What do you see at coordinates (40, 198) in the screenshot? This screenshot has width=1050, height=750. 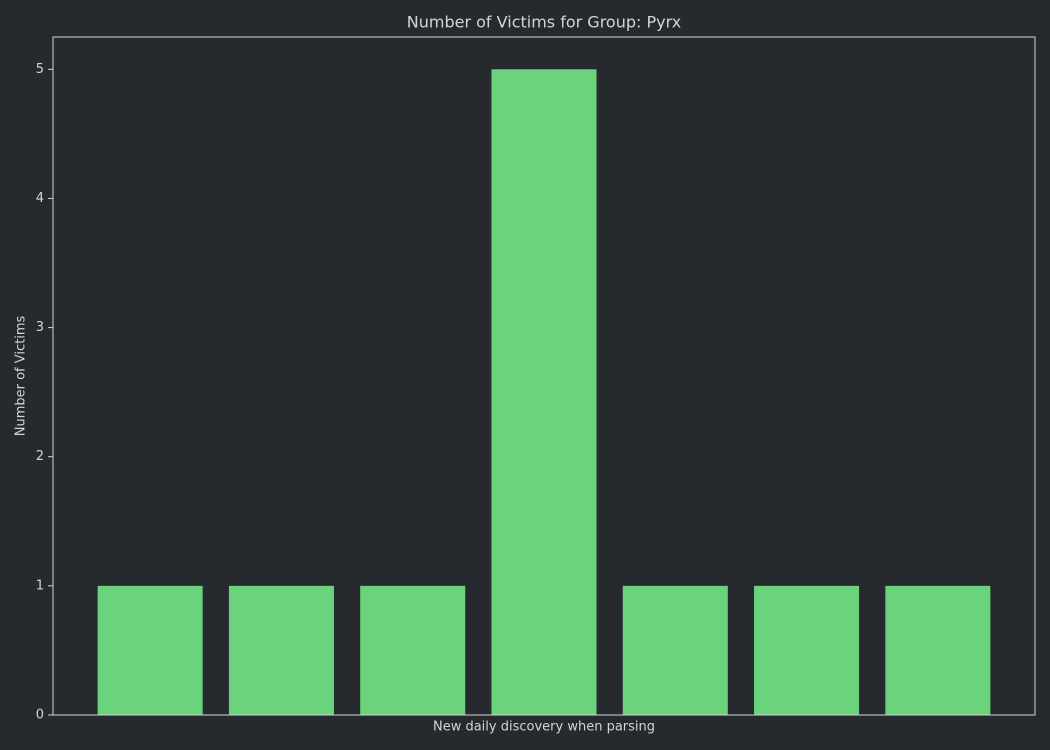 I see `y-tick-label: 4` at bounding box center [40, 198].